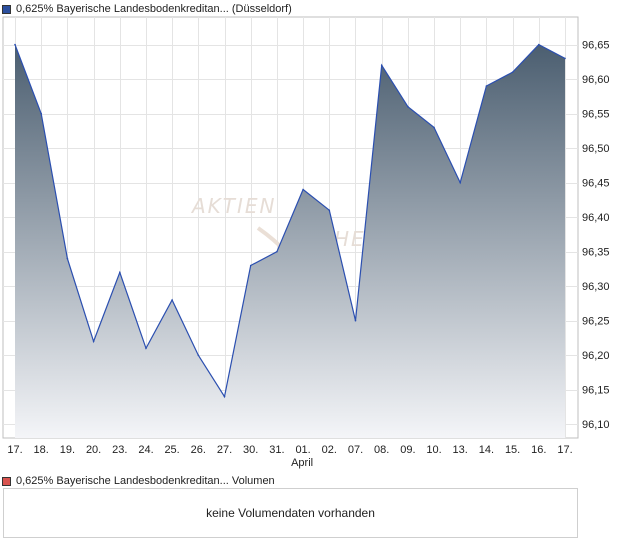 This screenshot has width=620, height=546. What do you see at coordinates (119, 450) in the screenshot?
I see `x-tick-label: 23.` at bounding box center [119, 450].